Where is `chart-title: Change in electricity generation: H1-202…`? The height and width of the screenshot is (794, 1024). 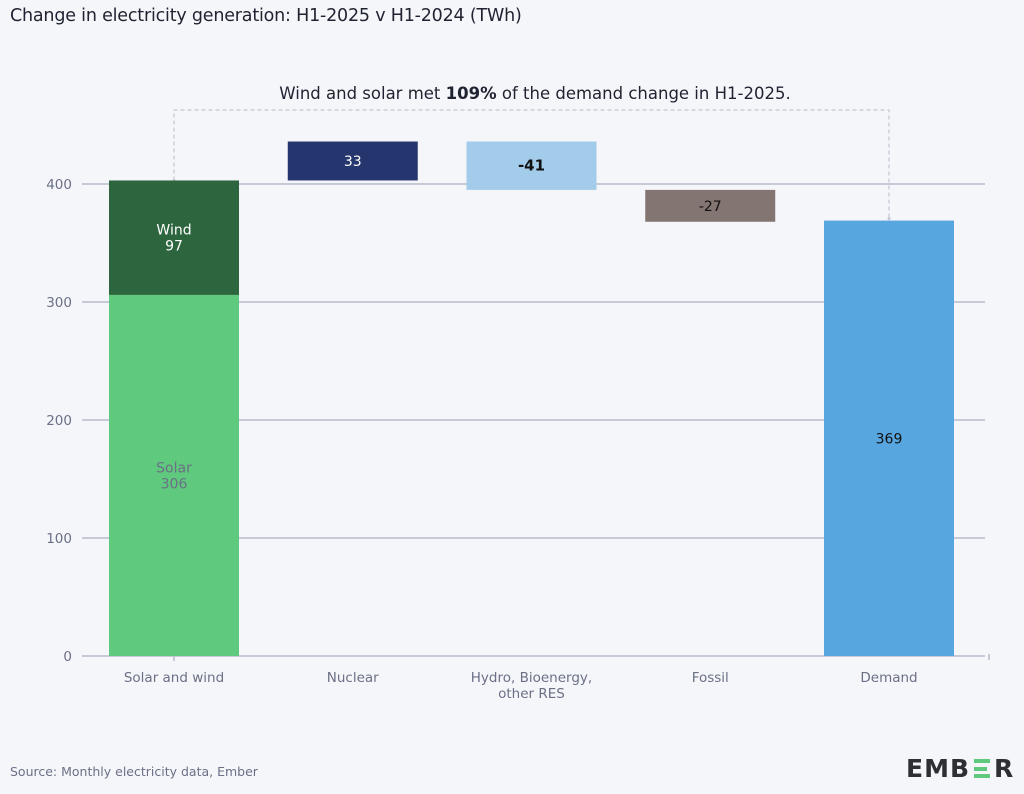 chart-title: Change in electricity generation: H1-202… is located at coordinates (266, 16).